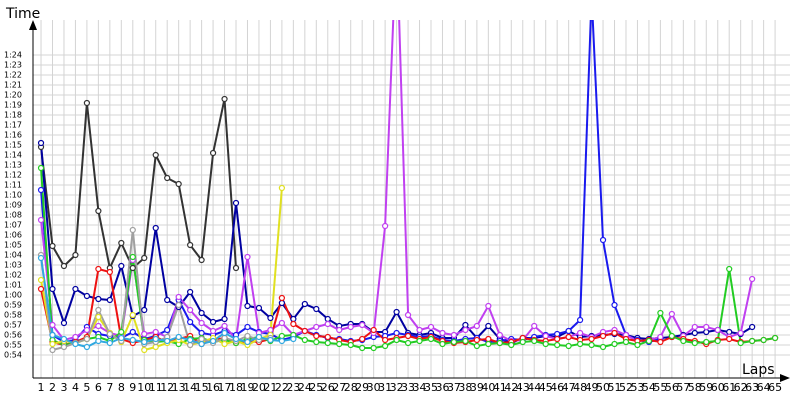  What do you see at coordinates (13, 185) in the screenshot?
I see `y-tick-label: 1:11` at bounding box center [13, 185].